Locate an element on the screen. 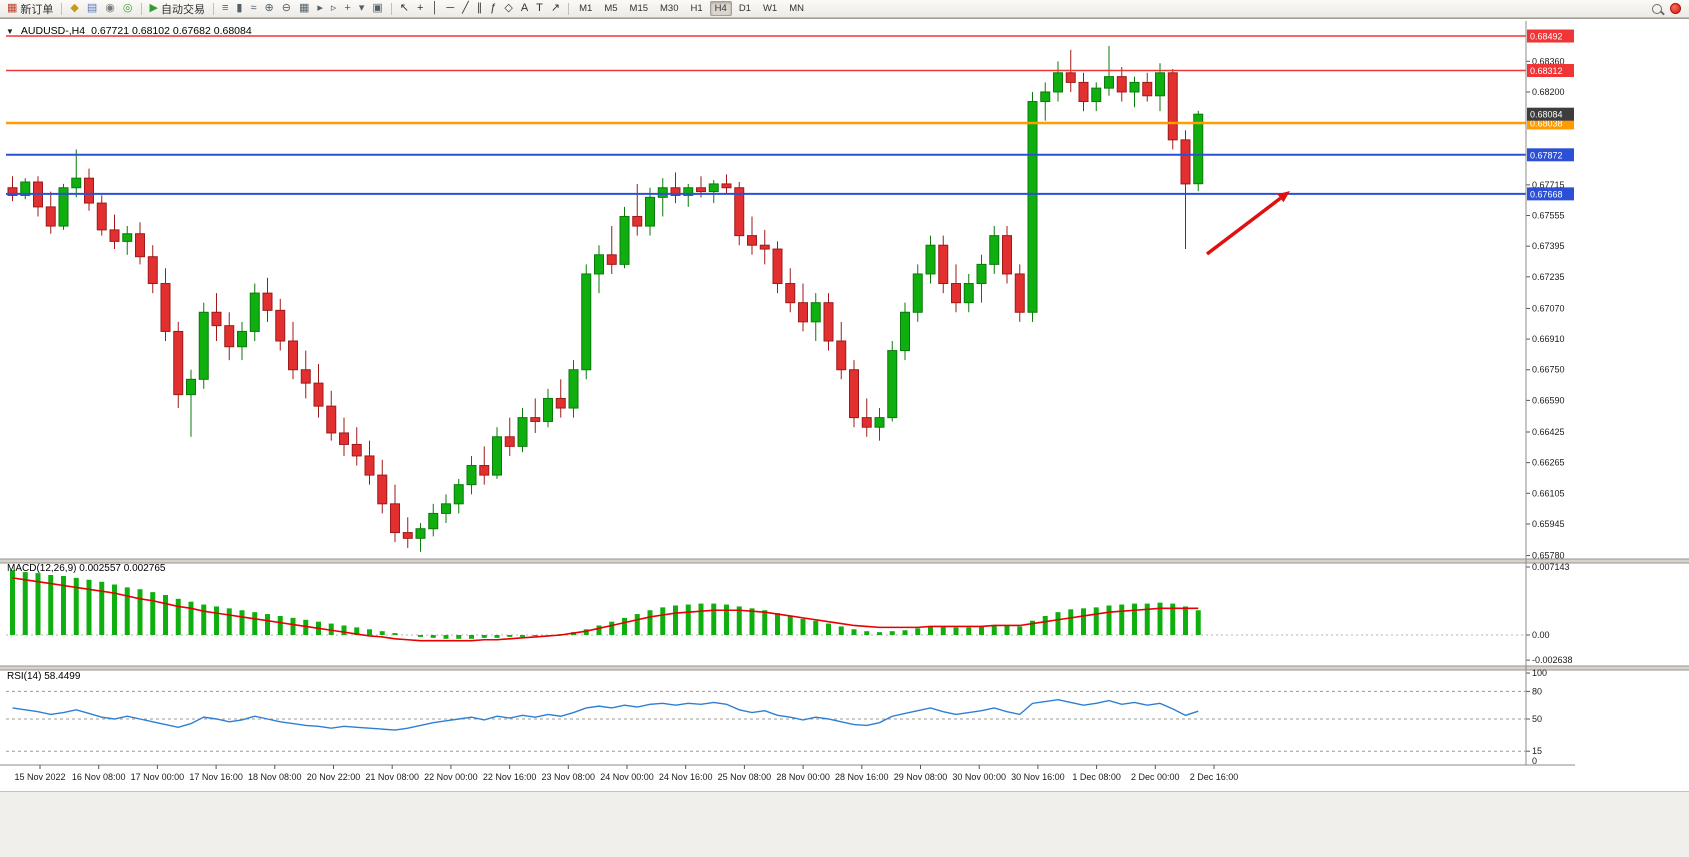 The width and height of the screenshot is (1689, 857). fibonacci-button: ƒ is located at coordinates (493, 9).